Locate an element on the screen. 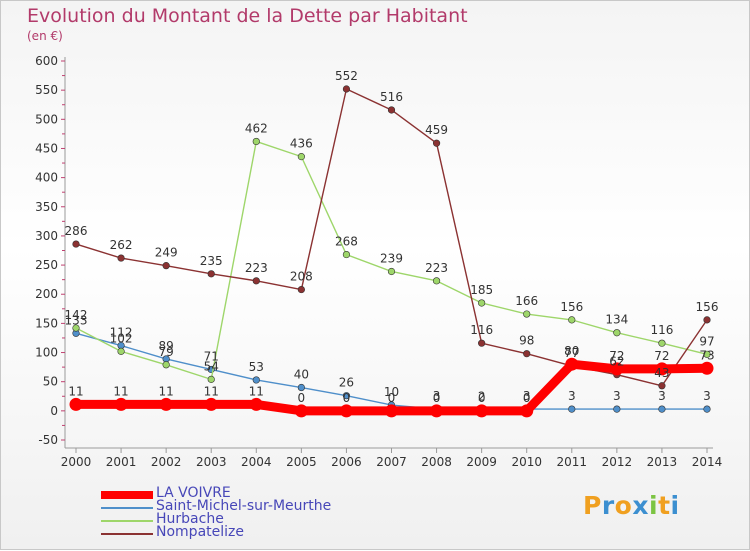 This screenshot has height=551, width=750. y-tick-label: 150 is located at coordinates (46, 323).